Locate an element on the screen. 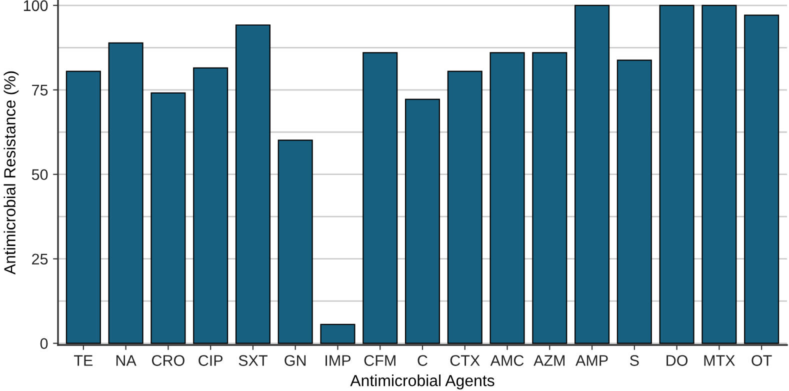  x-tick-label: AMP is located at coordinates (592, 360).